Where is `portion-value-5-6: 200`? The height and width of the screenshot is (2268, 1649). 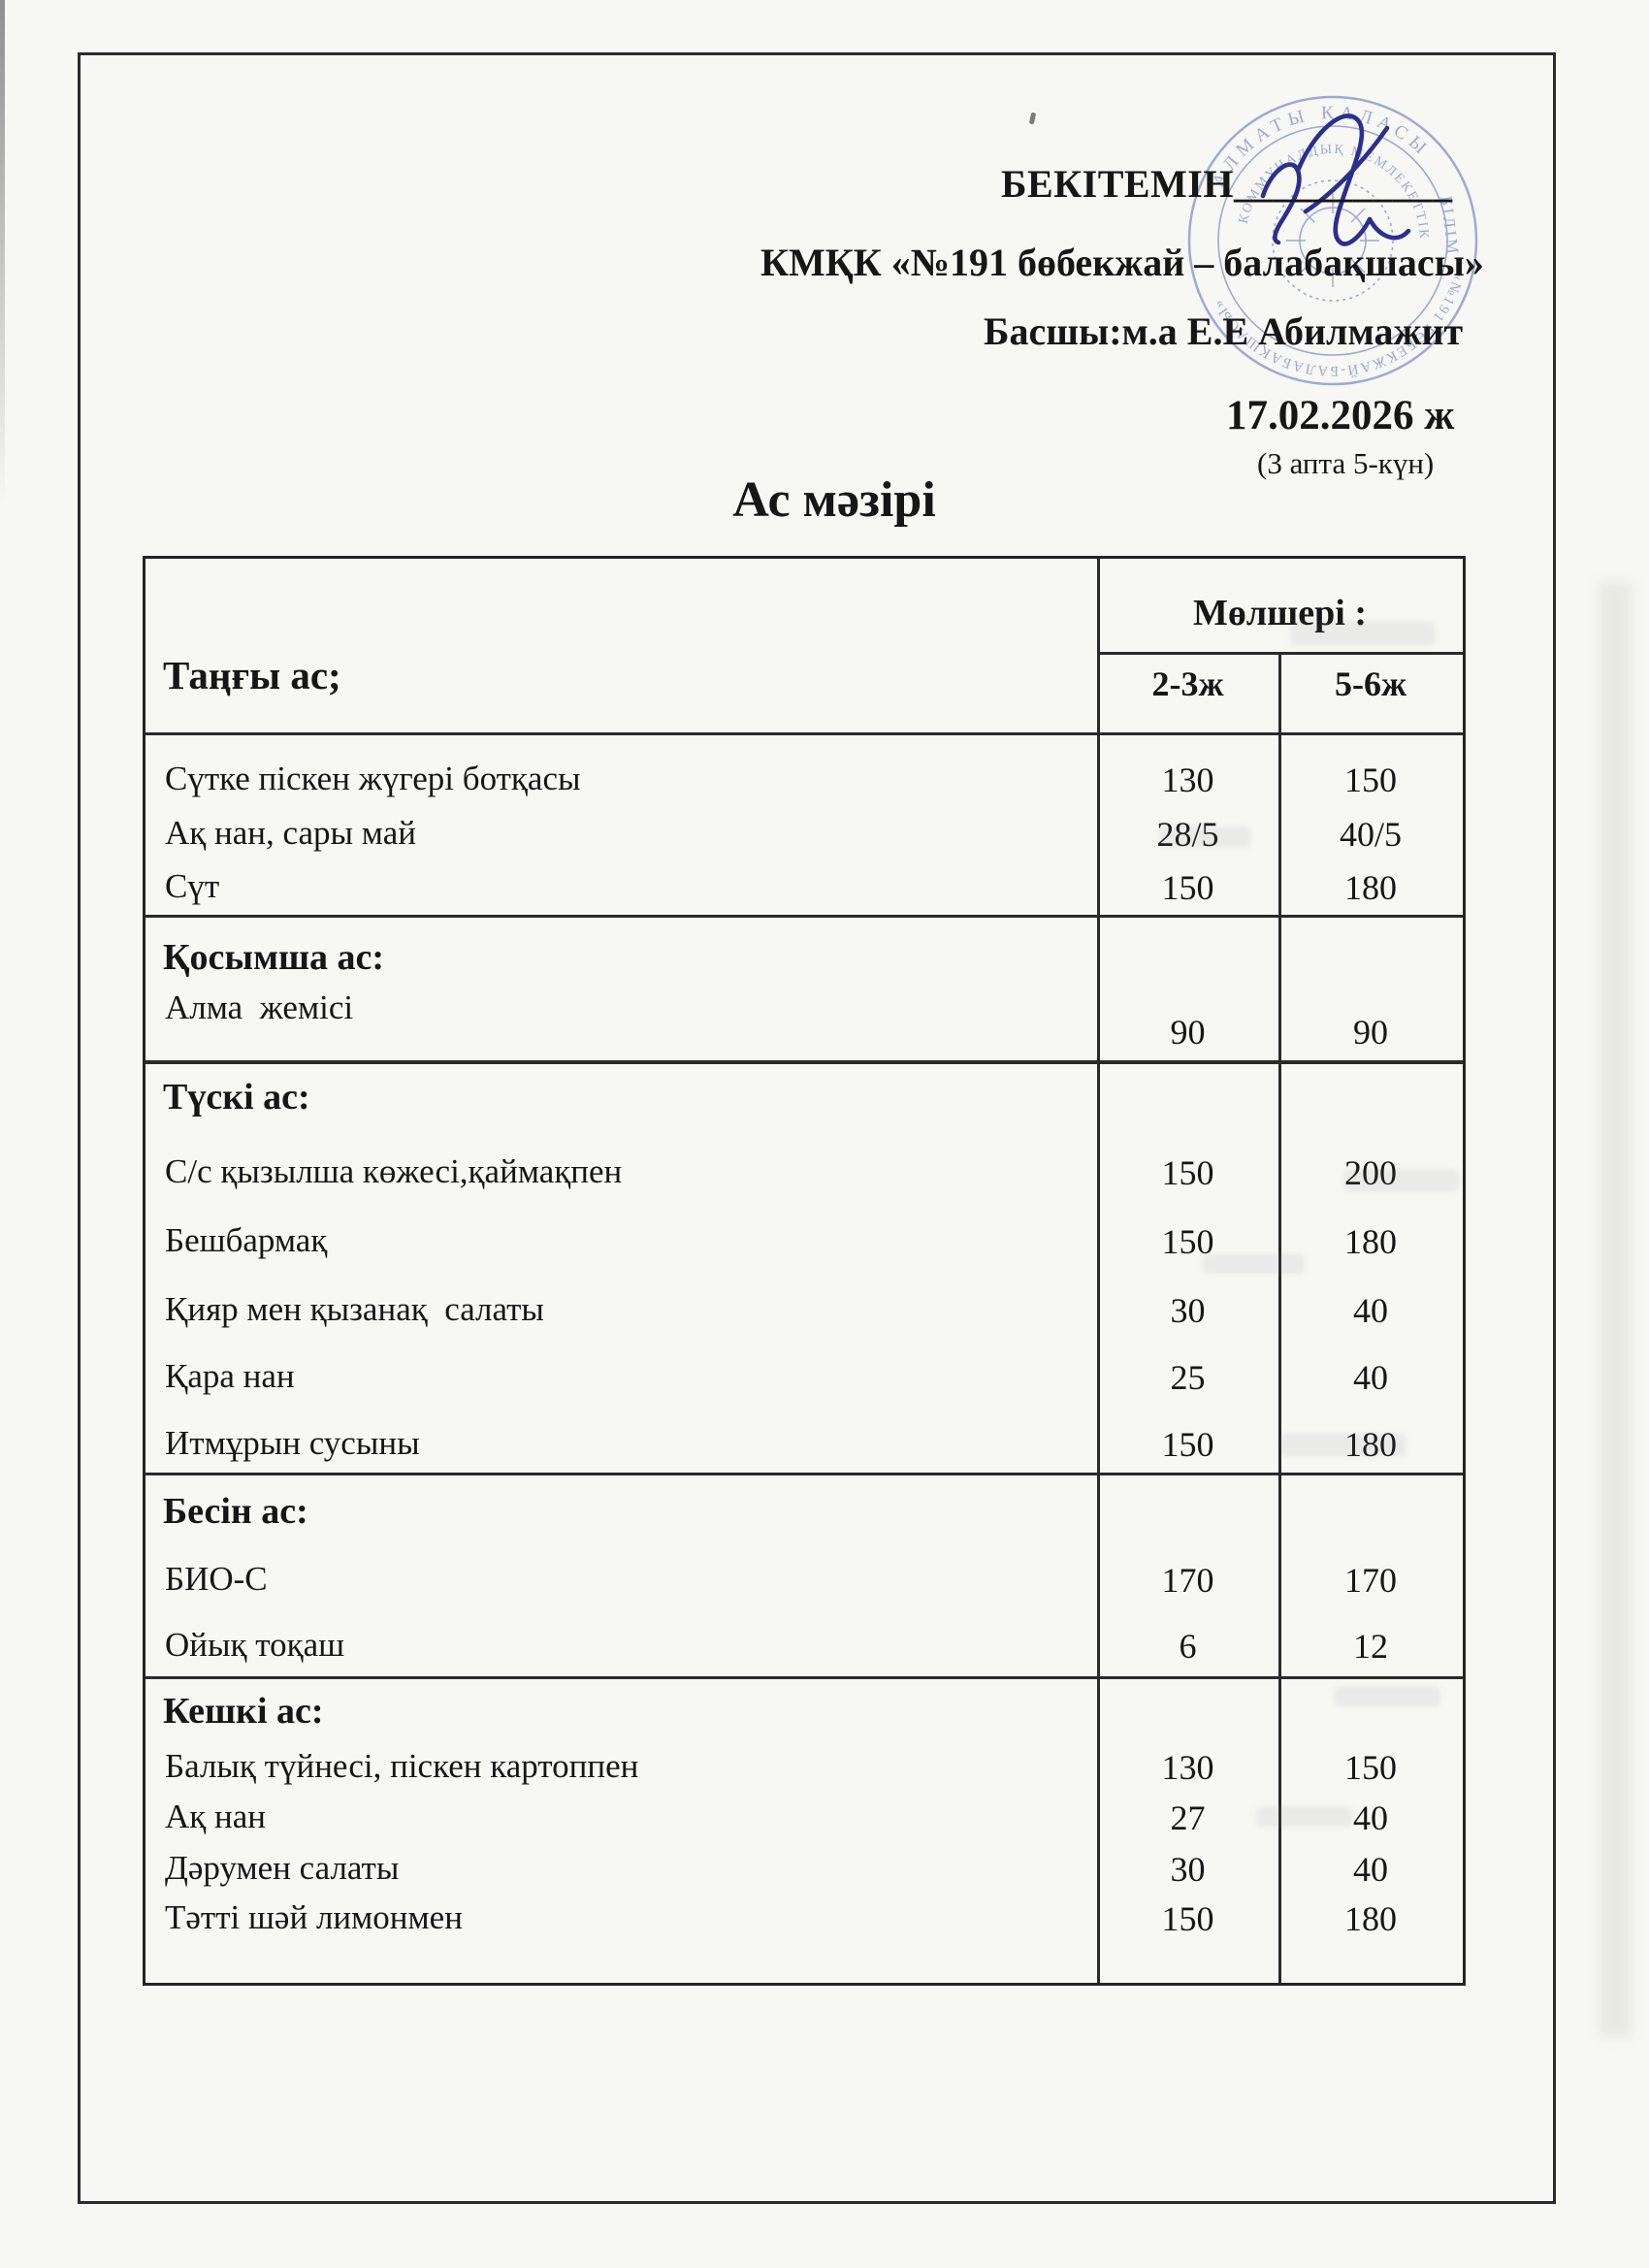 portion-value-5-6: 200 is located at coordinates (1370, 1172).